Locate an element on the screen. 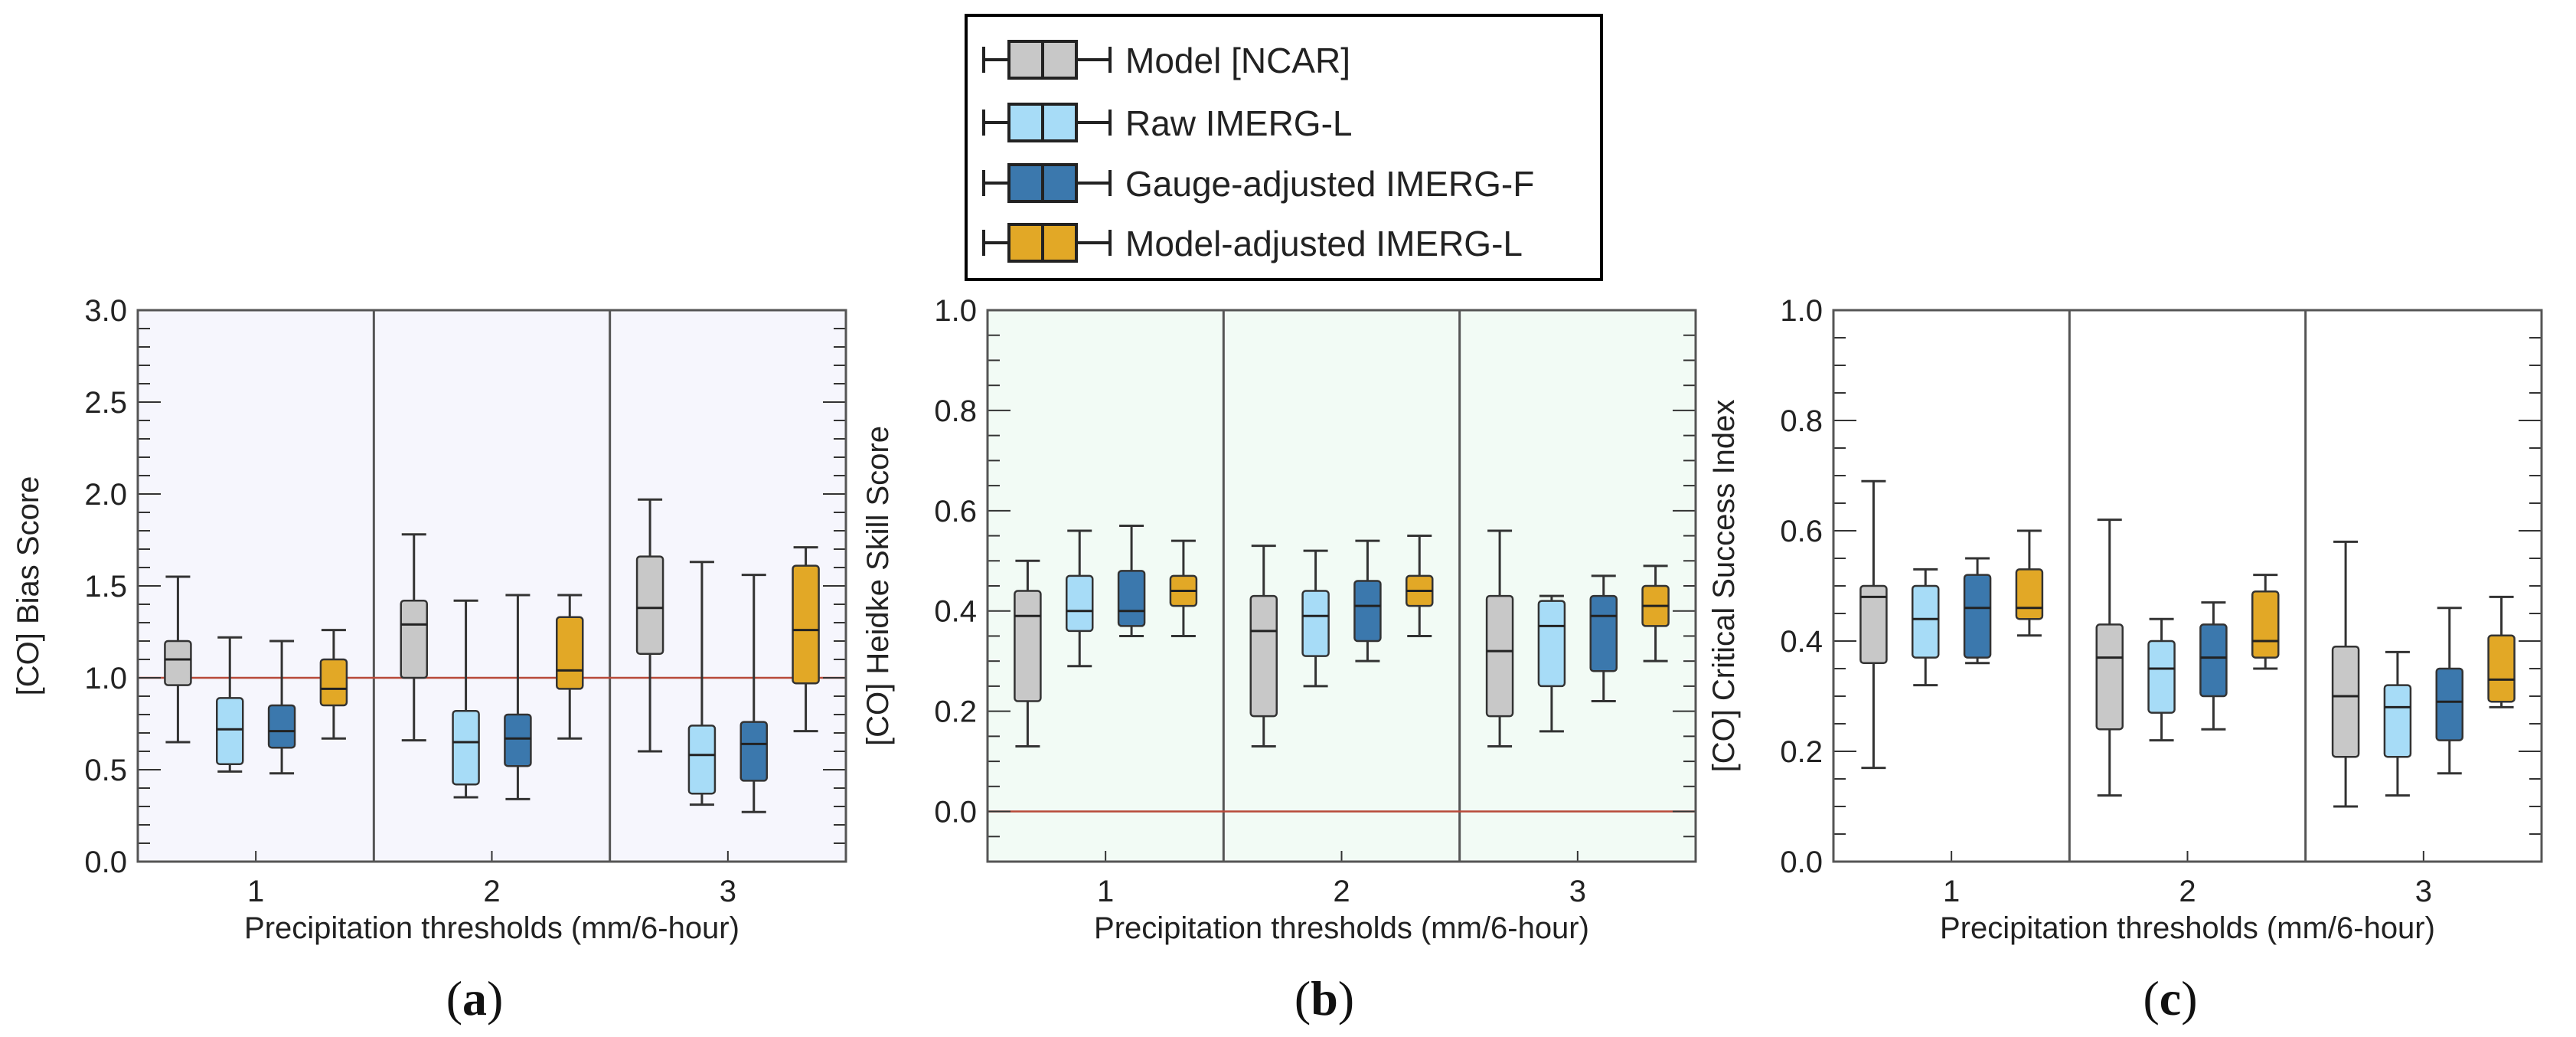  panel-a-xlabel: Precipitation thresholds (mm/6-hour) is located at coordinates (491, 928).